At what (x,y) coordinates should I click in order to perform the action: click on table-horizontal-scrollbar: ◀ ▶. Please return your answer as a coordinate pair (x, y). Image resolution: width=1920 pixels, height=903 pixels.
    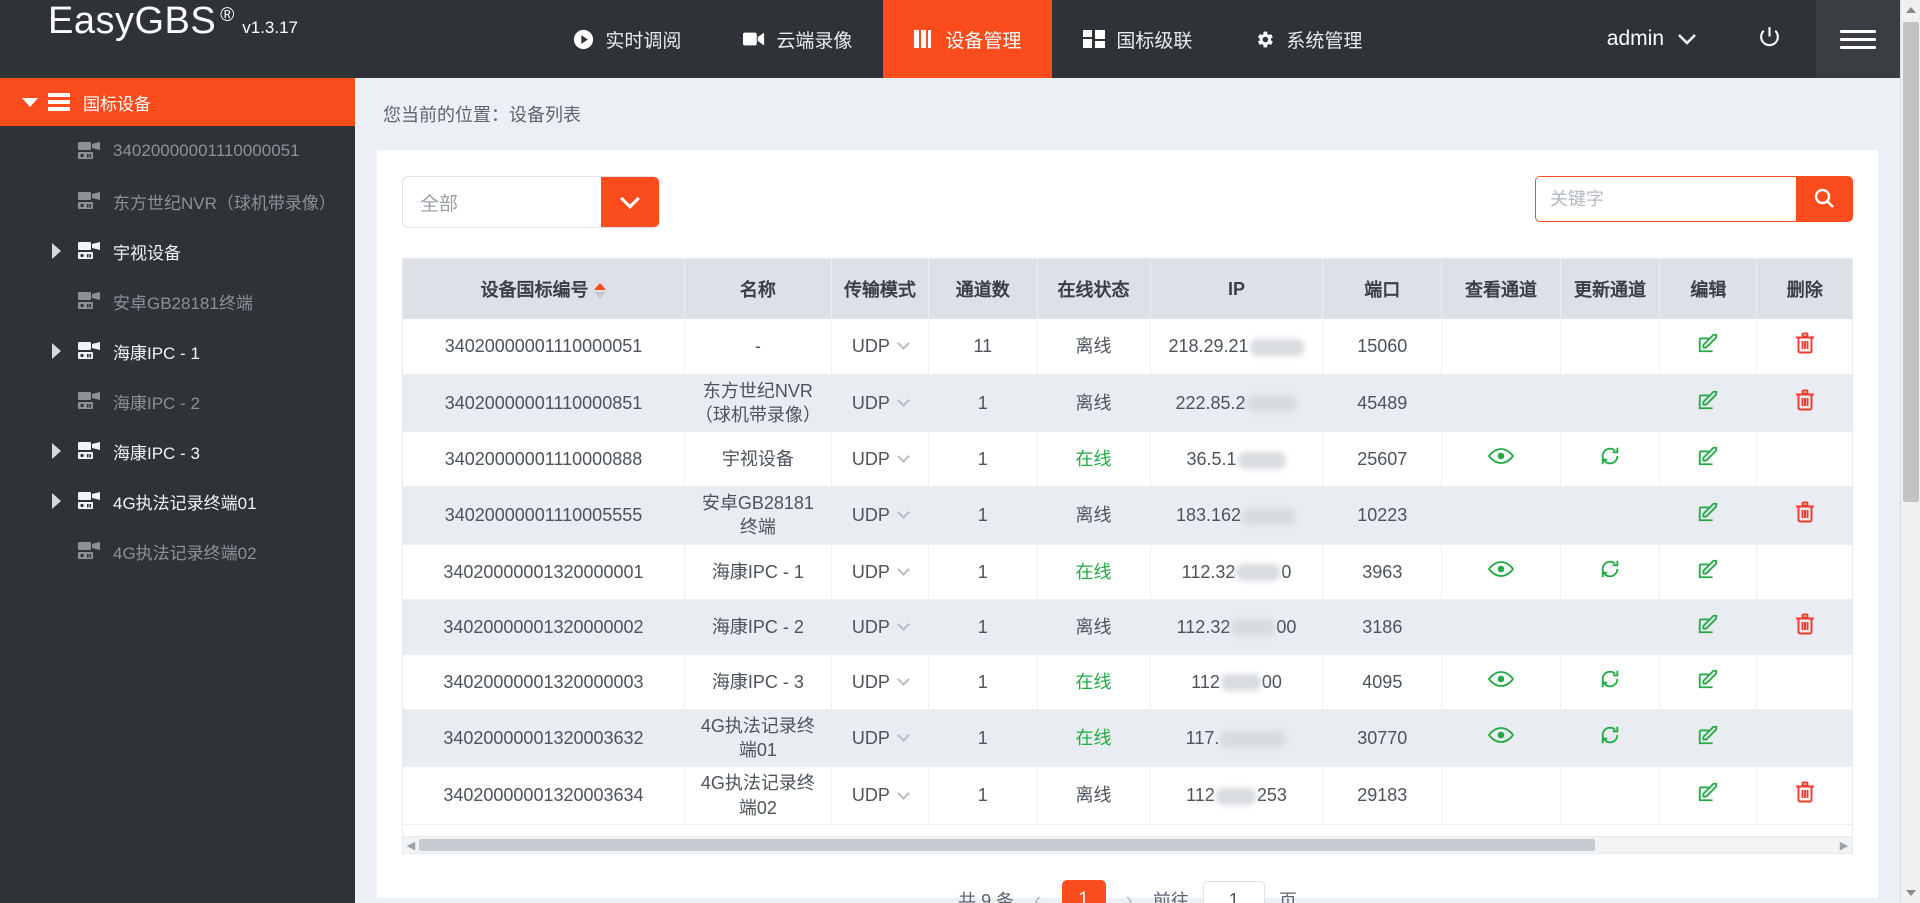
    Looking at the image, I should click on (1127, 845).